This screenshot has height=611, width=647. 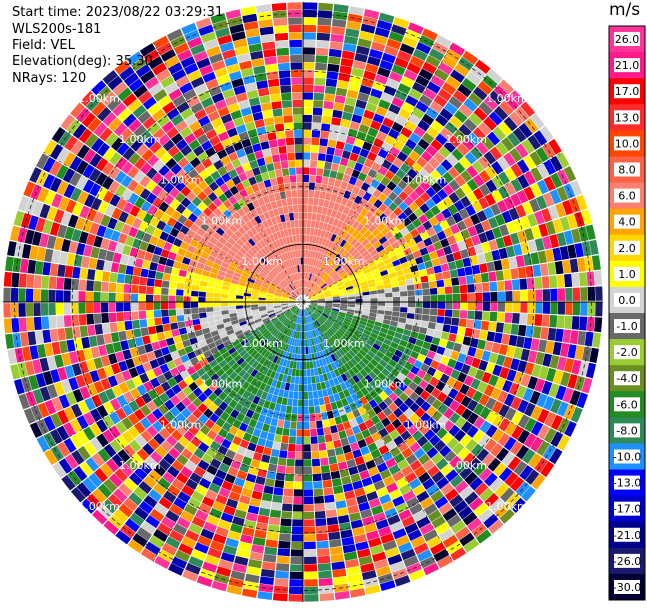 What do you see at coordinates (627, 457) in the screenshot?
I see `colorbar-tick-label: -10.0` at bounding box center [627, 457].